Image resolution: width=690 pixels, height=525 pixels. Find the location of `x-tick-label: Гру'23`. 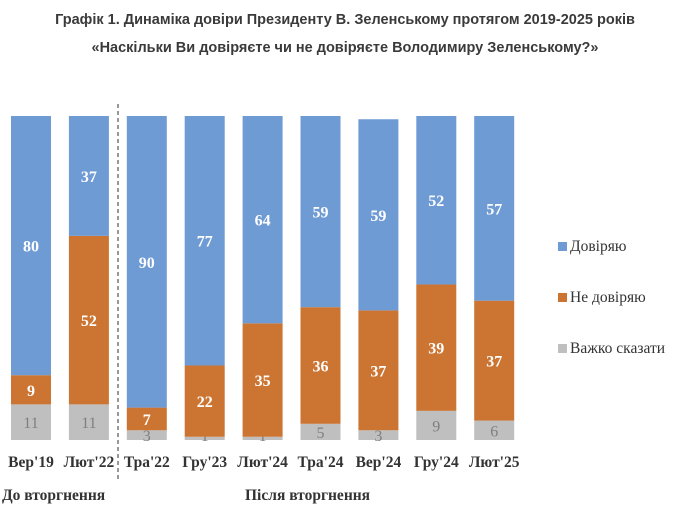

x-tick-label: Гру'23 is located at coordinates (204, 462).